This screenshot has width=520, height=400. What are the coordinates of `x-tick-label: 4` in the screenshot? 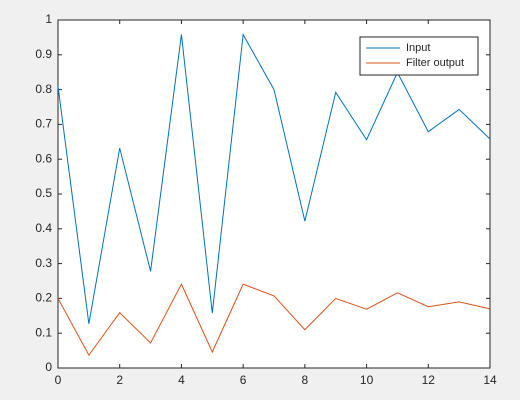 It's located at (181, 380).